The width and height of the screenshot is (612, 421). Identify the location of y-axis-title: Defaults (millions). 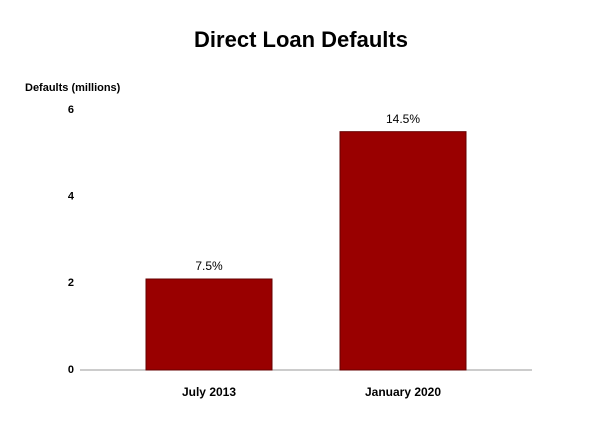
(73, 88).